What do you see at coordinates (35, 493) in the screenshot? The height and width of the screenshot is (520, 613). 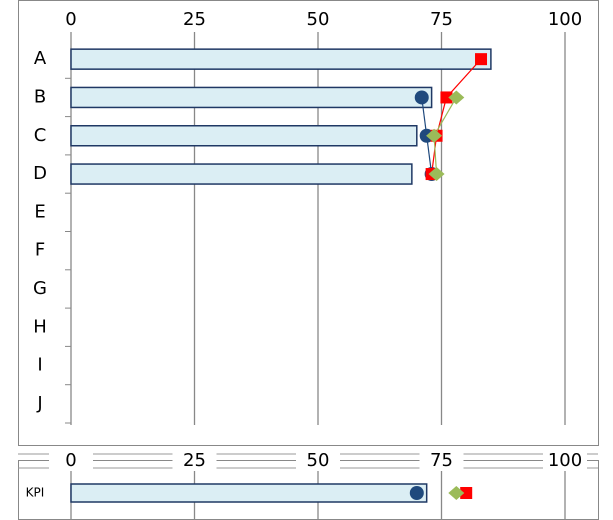 I see `y-tick-label: KPI` at bounding box center [35, 493].